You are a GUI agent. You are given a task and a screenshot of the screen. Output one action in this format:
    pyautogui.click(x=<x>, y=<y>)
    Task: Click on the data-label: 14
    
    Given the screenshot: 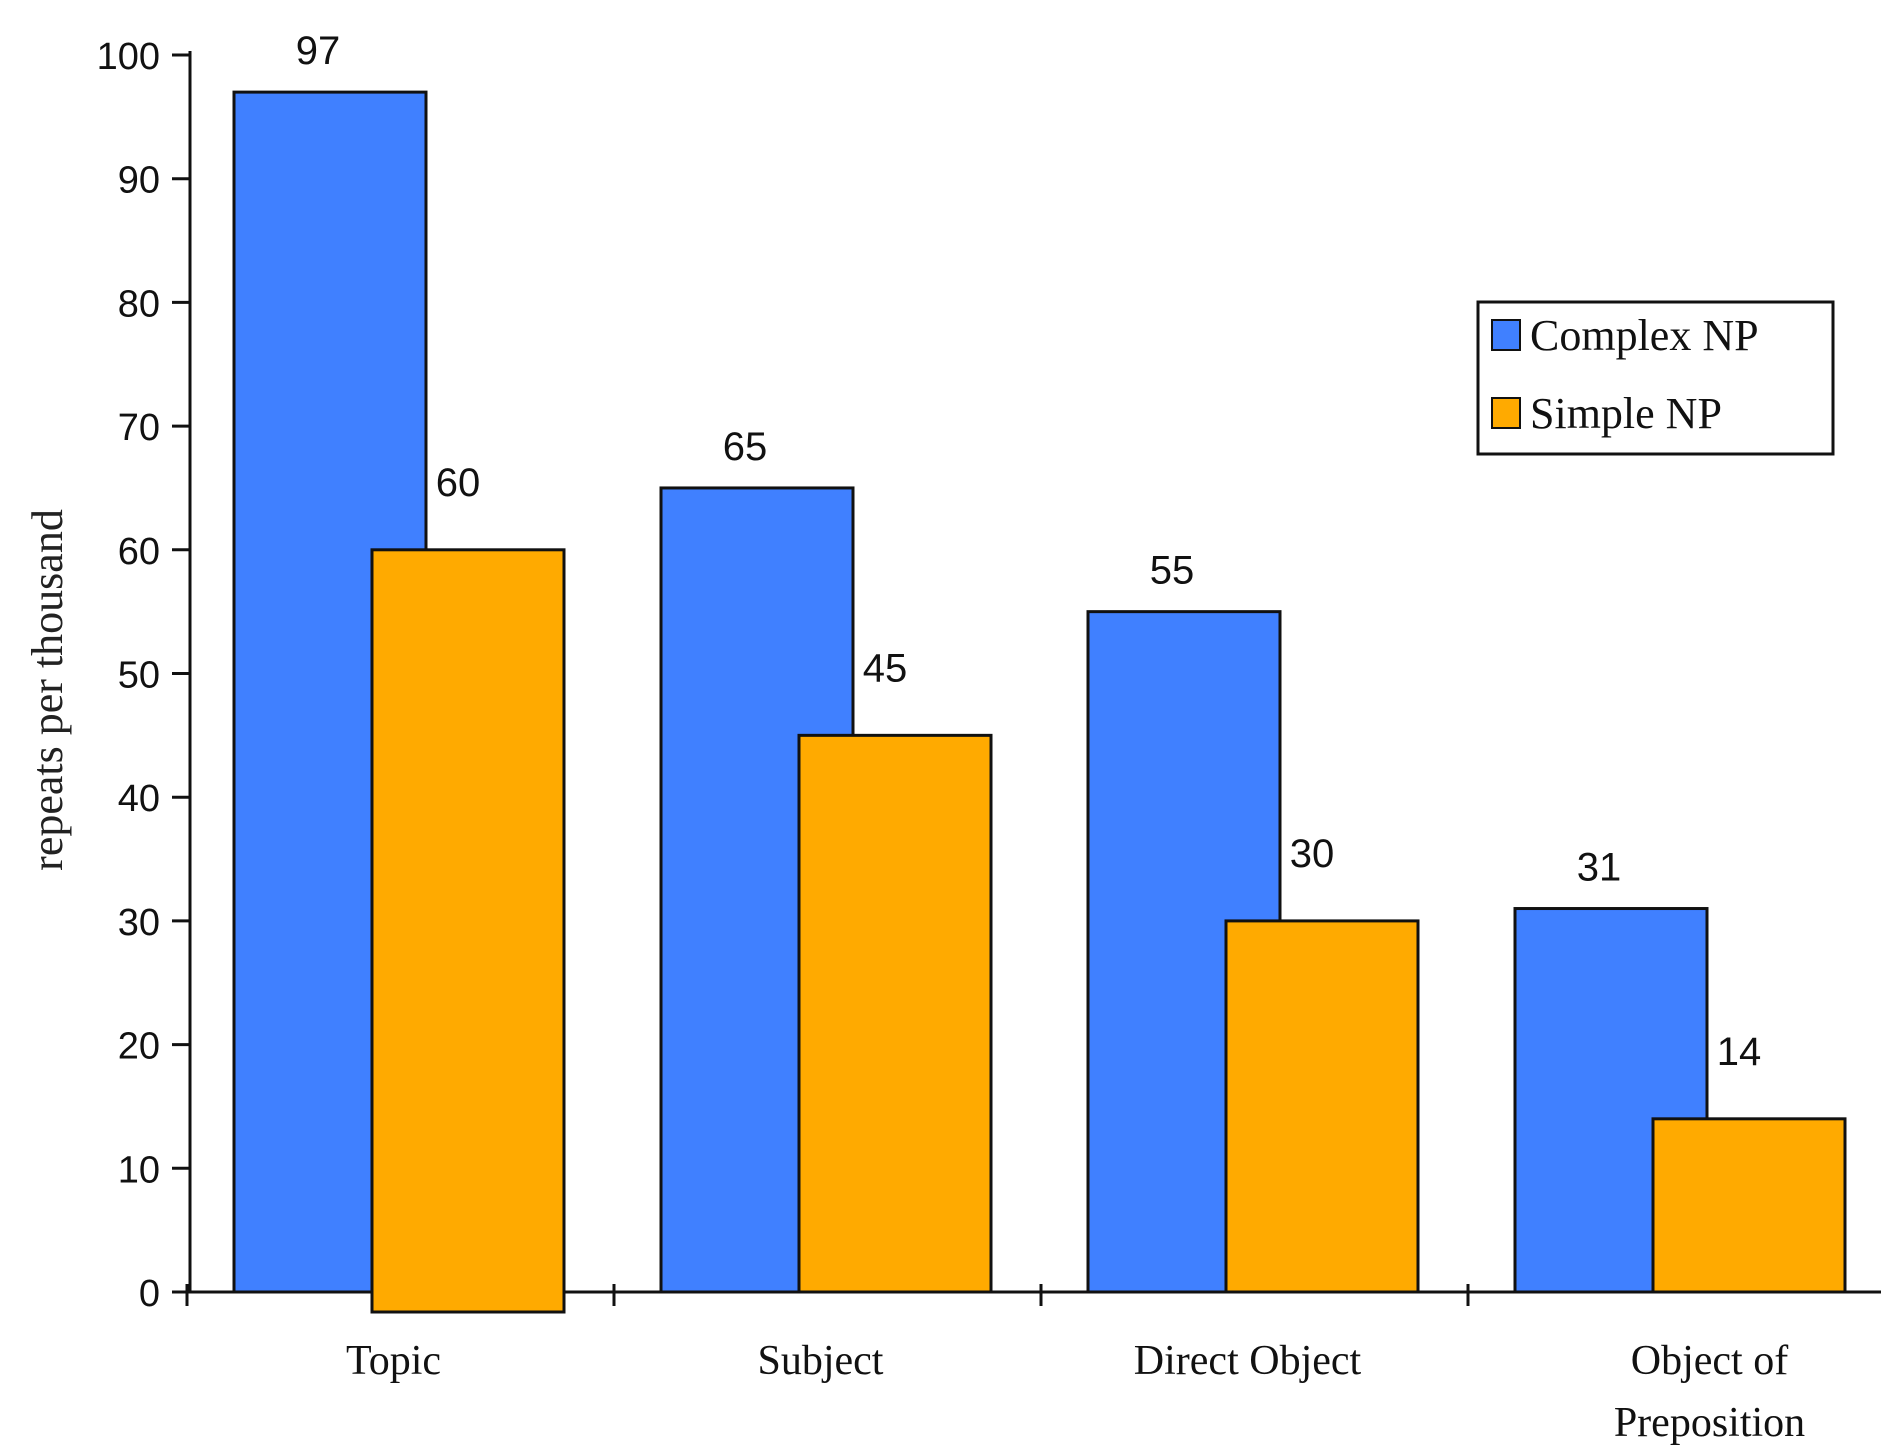 What is the action you would take?
    pyautogui.click(x=1739, y=1052)
    